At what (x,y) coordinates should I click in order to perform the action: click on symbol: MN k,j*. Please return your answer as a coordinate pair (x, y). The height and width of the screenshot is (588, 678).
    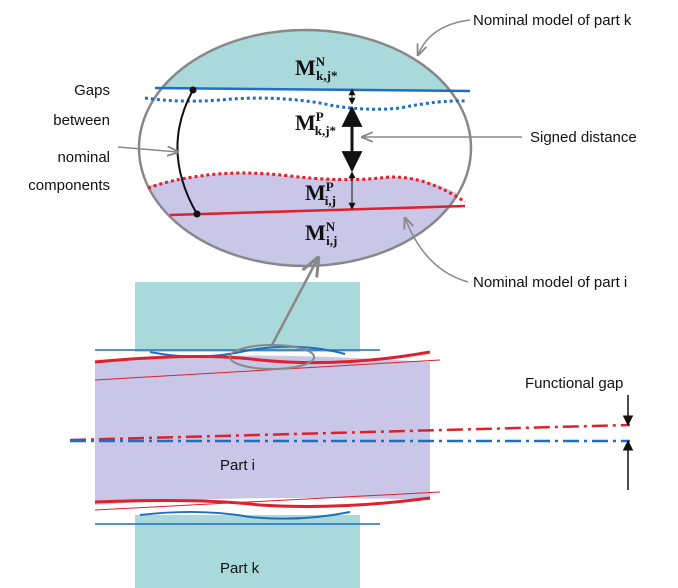
    Looking at the image, I should click on (316, 68).